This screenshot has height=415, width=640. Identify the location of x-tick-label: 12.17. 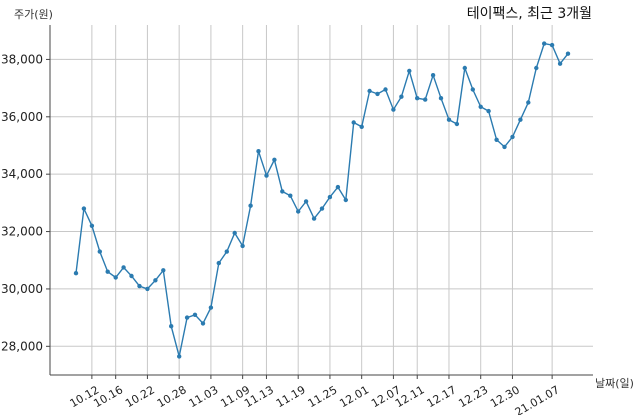
(442, 396).